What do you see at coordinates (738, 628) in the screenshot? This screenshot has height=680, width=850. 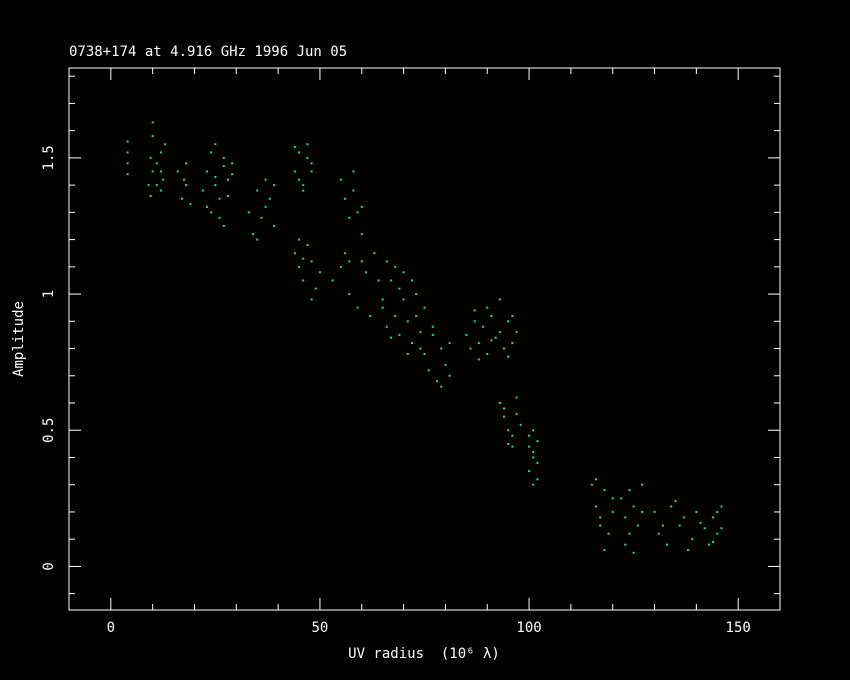 I see `x-tick-label: 150` at bounding box center [738, 628].